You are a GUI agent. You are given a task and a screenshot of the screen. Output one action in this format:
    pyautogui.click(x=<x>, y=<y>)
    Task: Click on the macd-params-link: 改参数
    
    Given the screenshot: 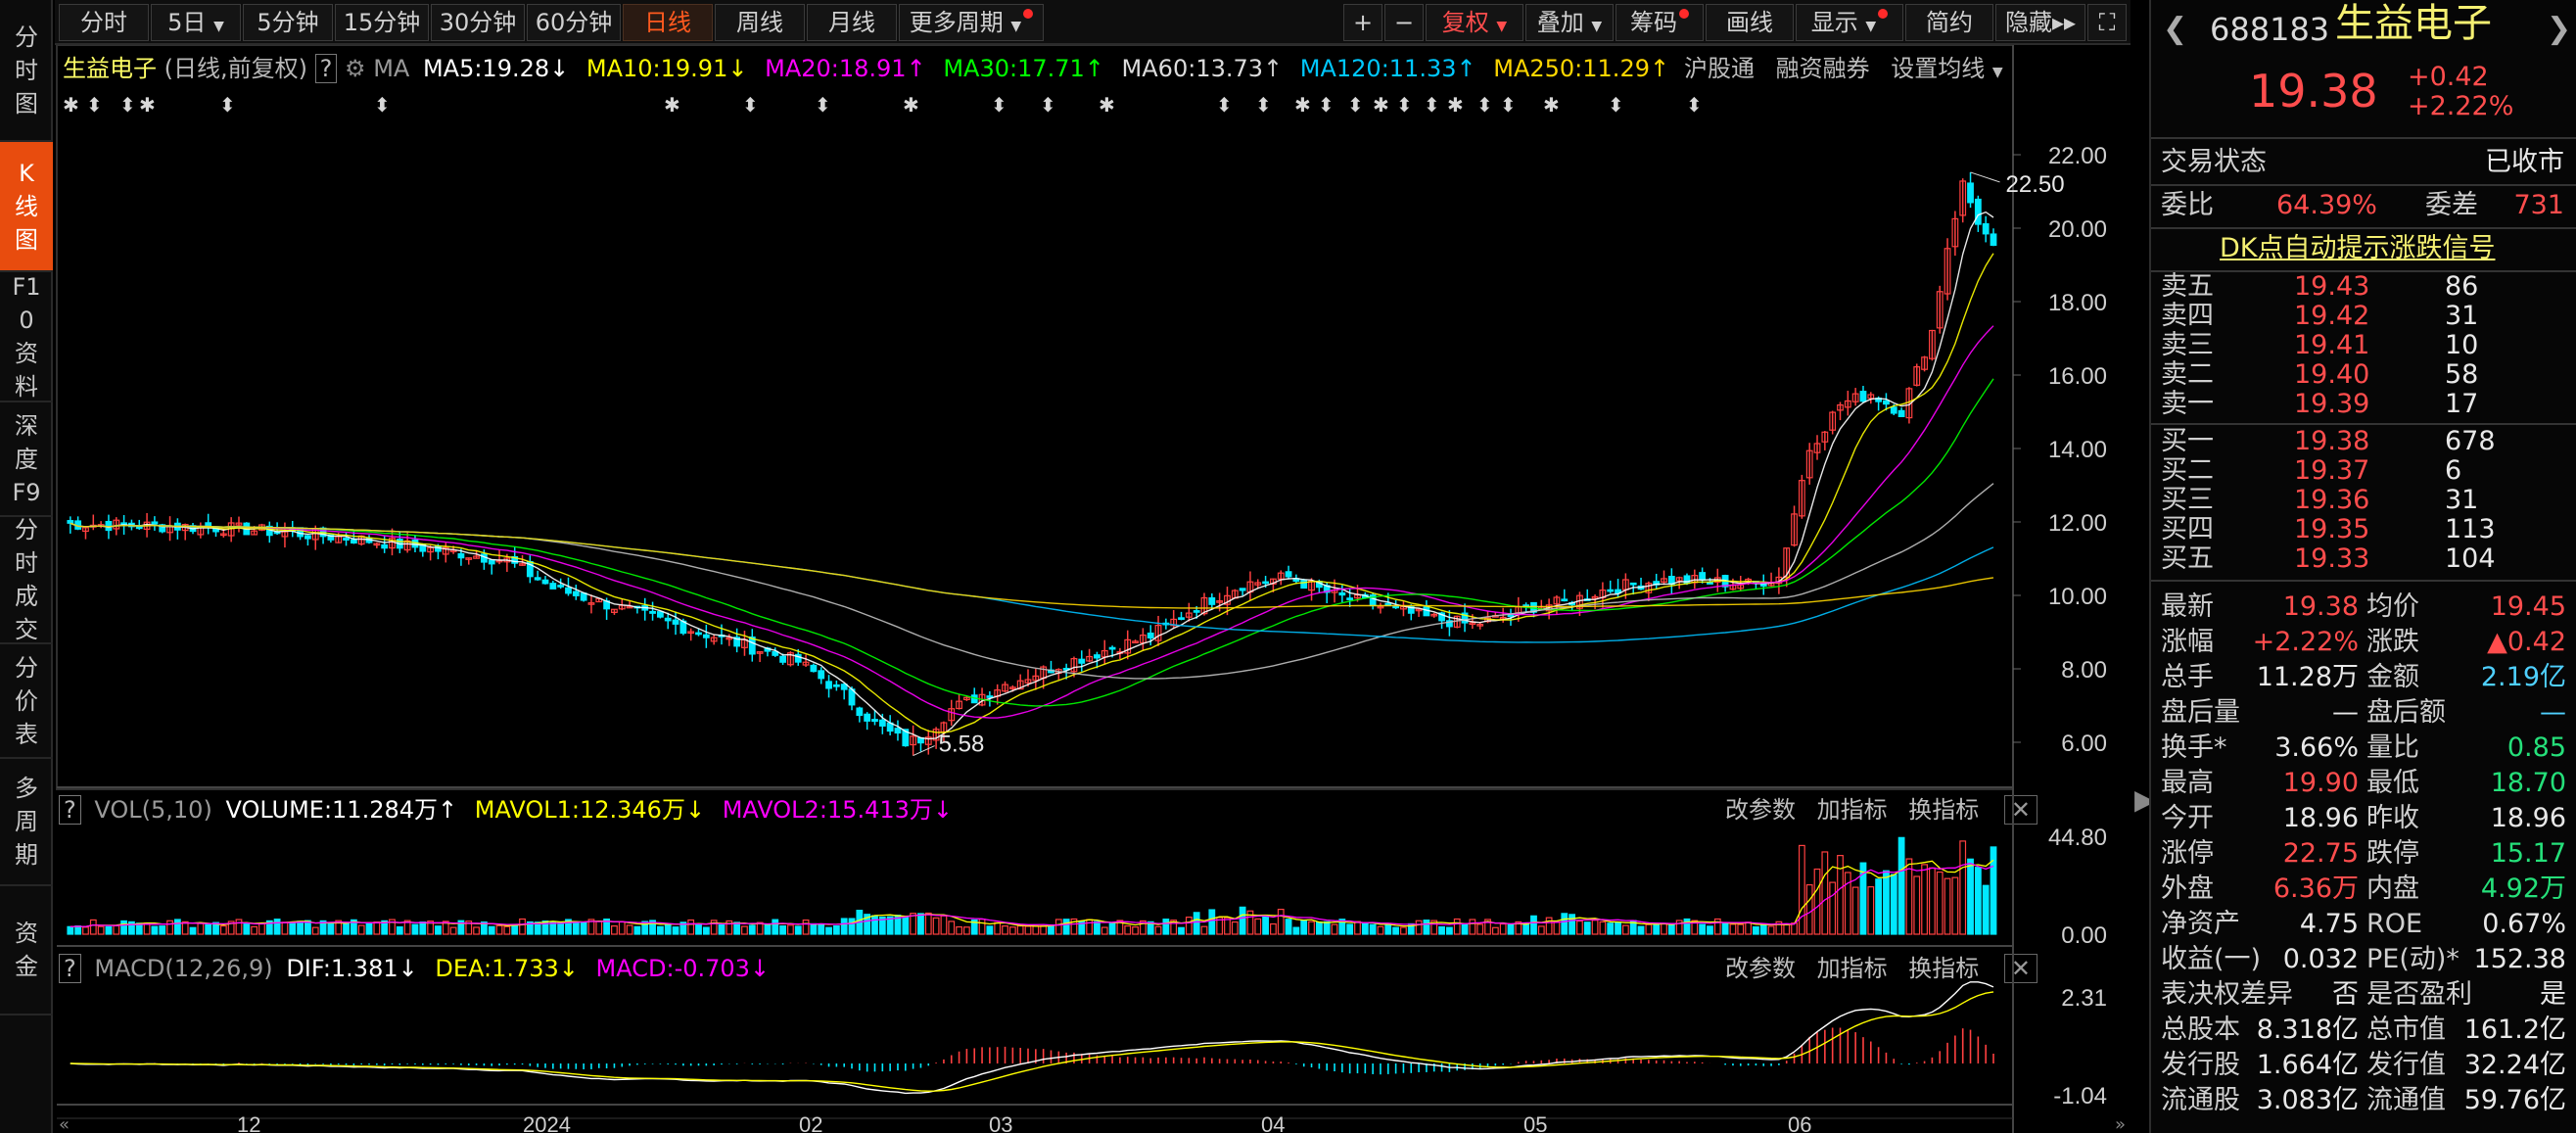 What is the action you would take?
    pyautogui.click(x=1760, y=968)
    